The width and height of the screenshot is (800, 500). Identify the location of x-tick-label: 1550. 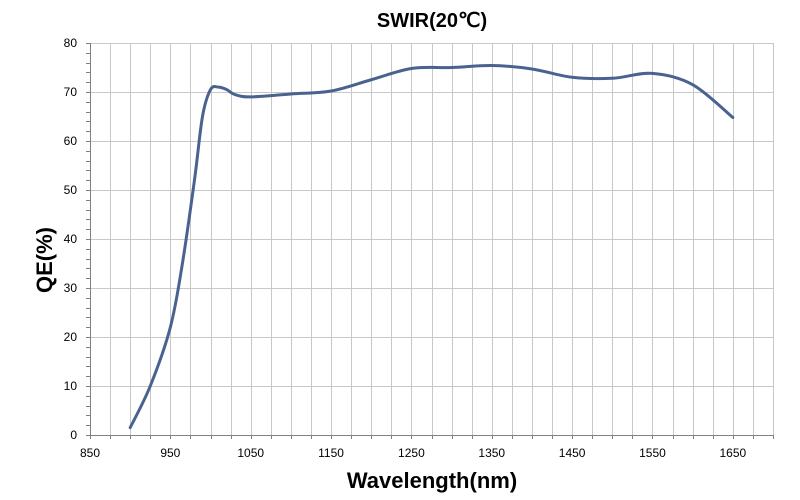
(652, 453).